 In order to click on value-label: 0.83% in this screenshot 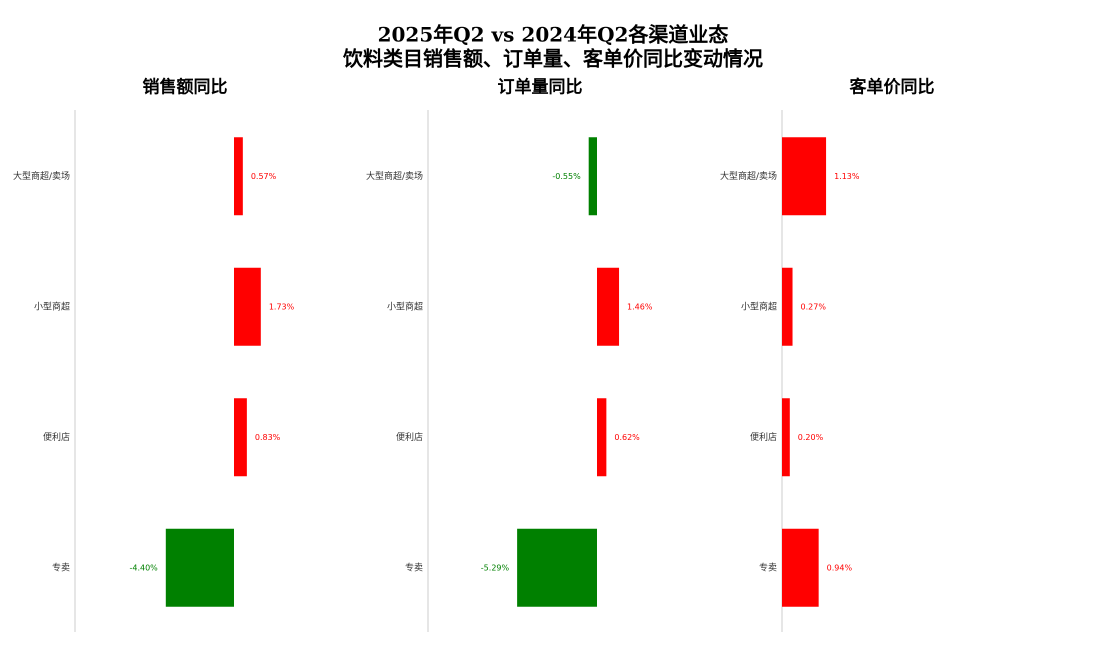, I will do `click(268, 437)`.